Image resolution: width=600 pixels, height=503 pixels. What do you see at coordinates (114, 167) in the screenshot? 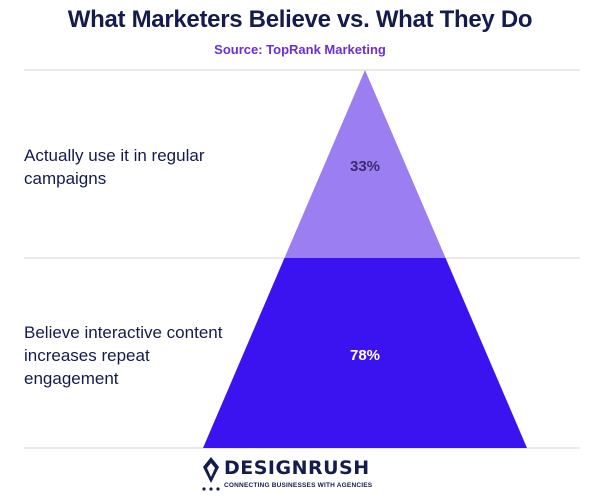
I see `category-label-use: Actually use it in regular campaigns` at bounding box center [114, 167].